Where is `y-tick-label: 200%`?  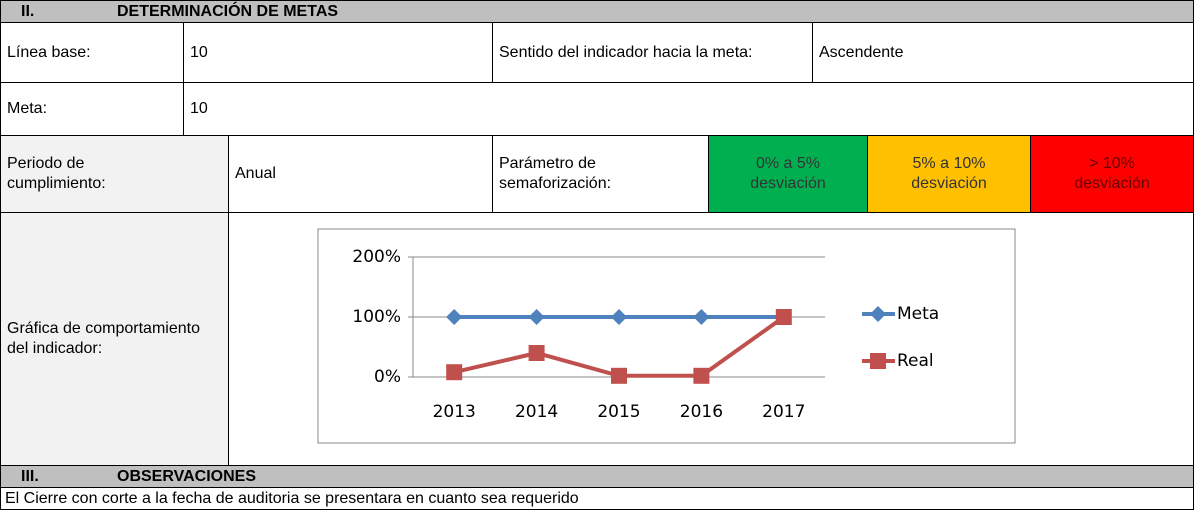
y-tick-label: 200% is located at coordinates (376, 257).